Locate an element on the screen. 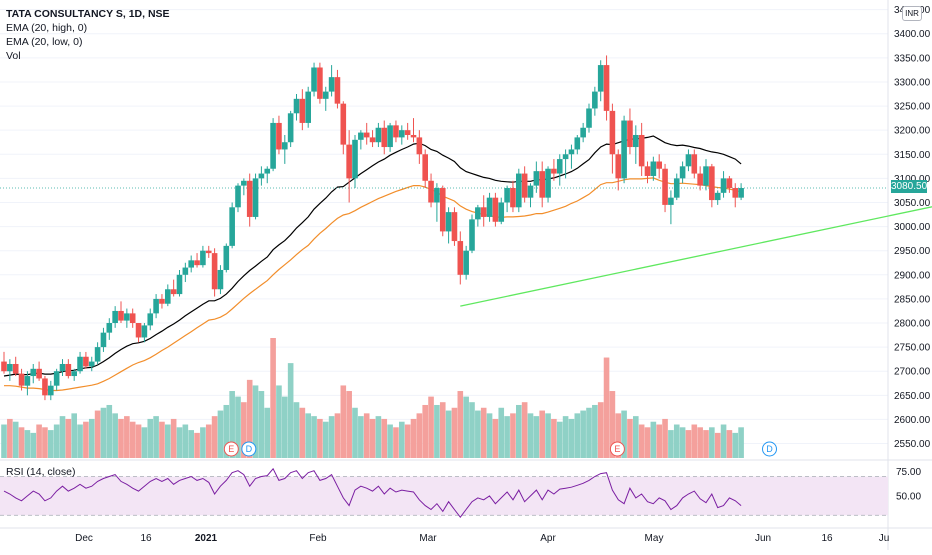 This screenshot has height=555, width=932. currency-badge: INR is located at coordinates (912, 13).